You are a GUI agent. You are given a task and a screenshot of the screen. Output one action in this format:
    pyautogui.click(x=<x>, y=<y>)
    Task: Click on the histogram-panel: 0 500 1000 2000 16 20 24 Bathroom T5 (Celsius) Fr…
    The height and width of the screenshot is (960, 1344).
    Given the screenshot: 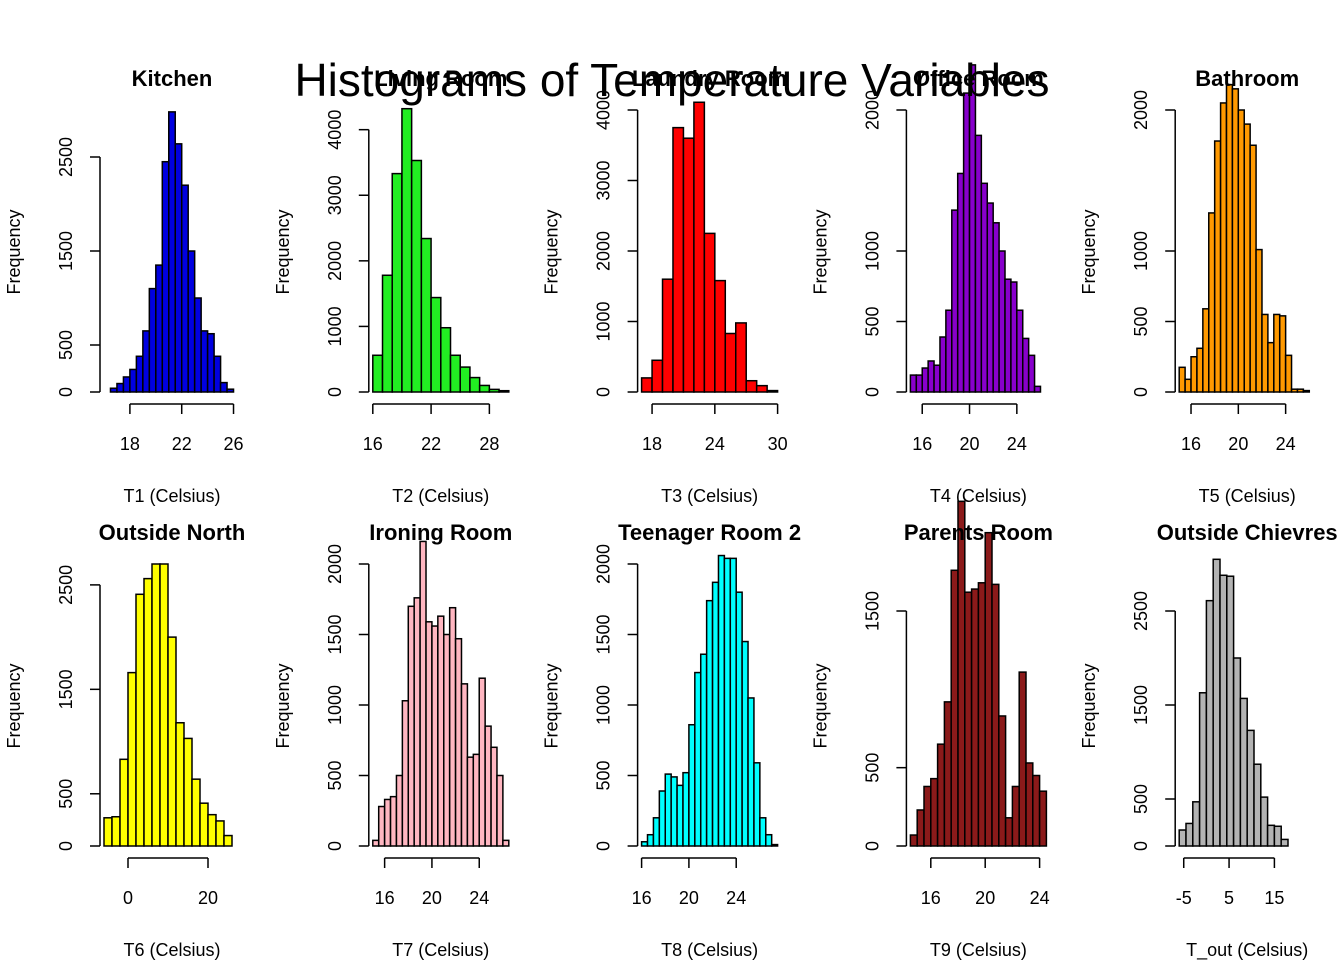 What is the action you would take?
    pyautogui.click(x=1195, y=286)
    